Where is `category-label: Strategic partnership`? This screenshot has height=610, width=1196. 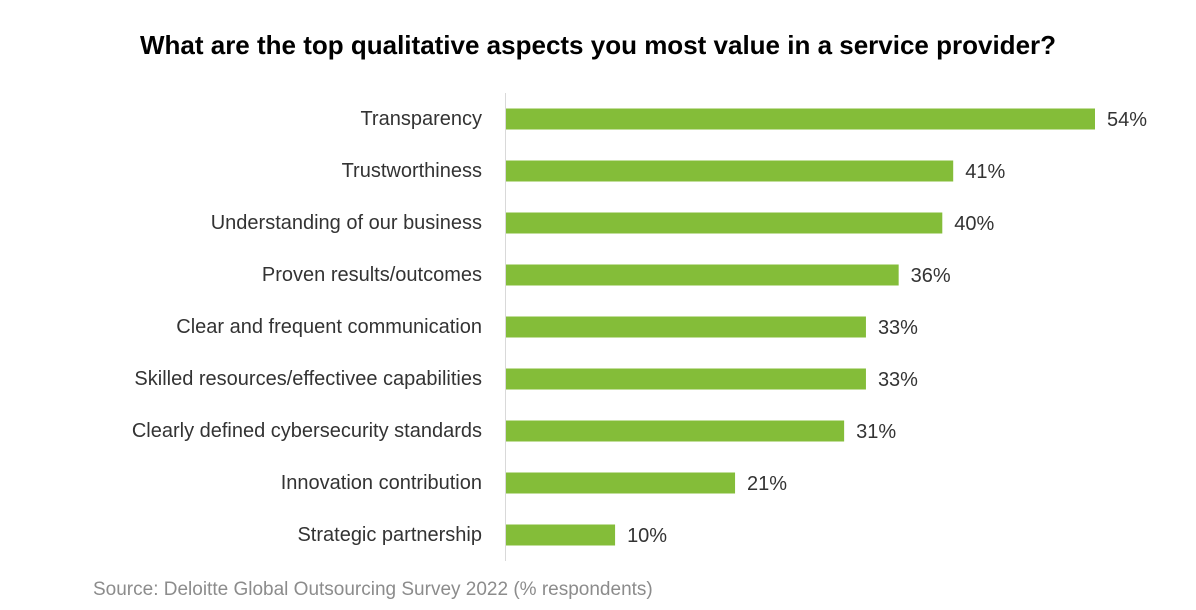 category-label: Strategic partnership is located at coordinates (389, 535).